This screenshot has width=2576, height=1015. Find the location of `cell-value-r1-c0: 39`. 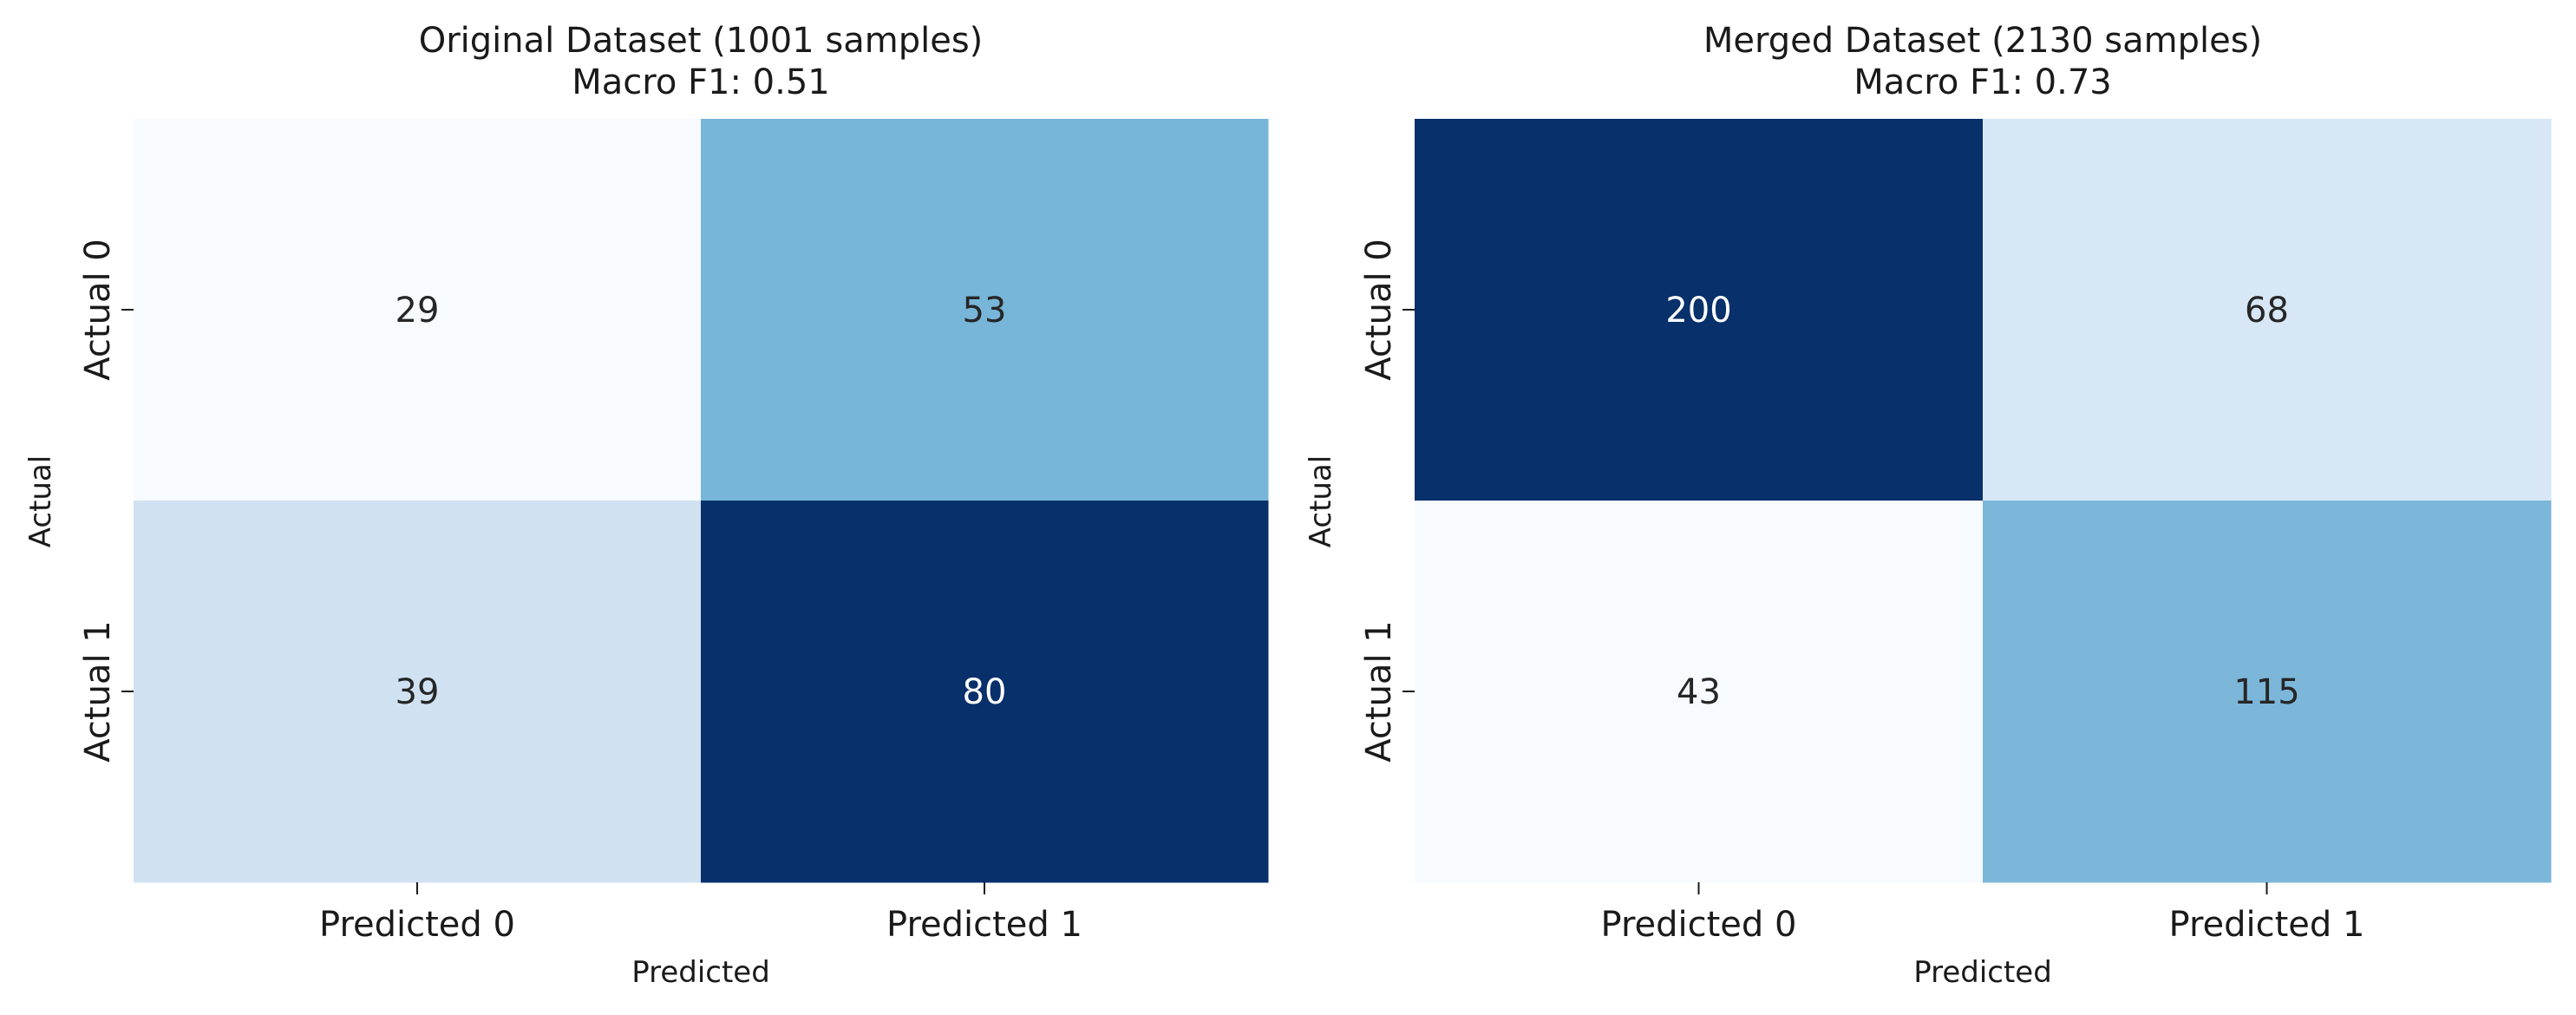

cell-value-r1-c0: 39 is located at coordinates (418, 692).